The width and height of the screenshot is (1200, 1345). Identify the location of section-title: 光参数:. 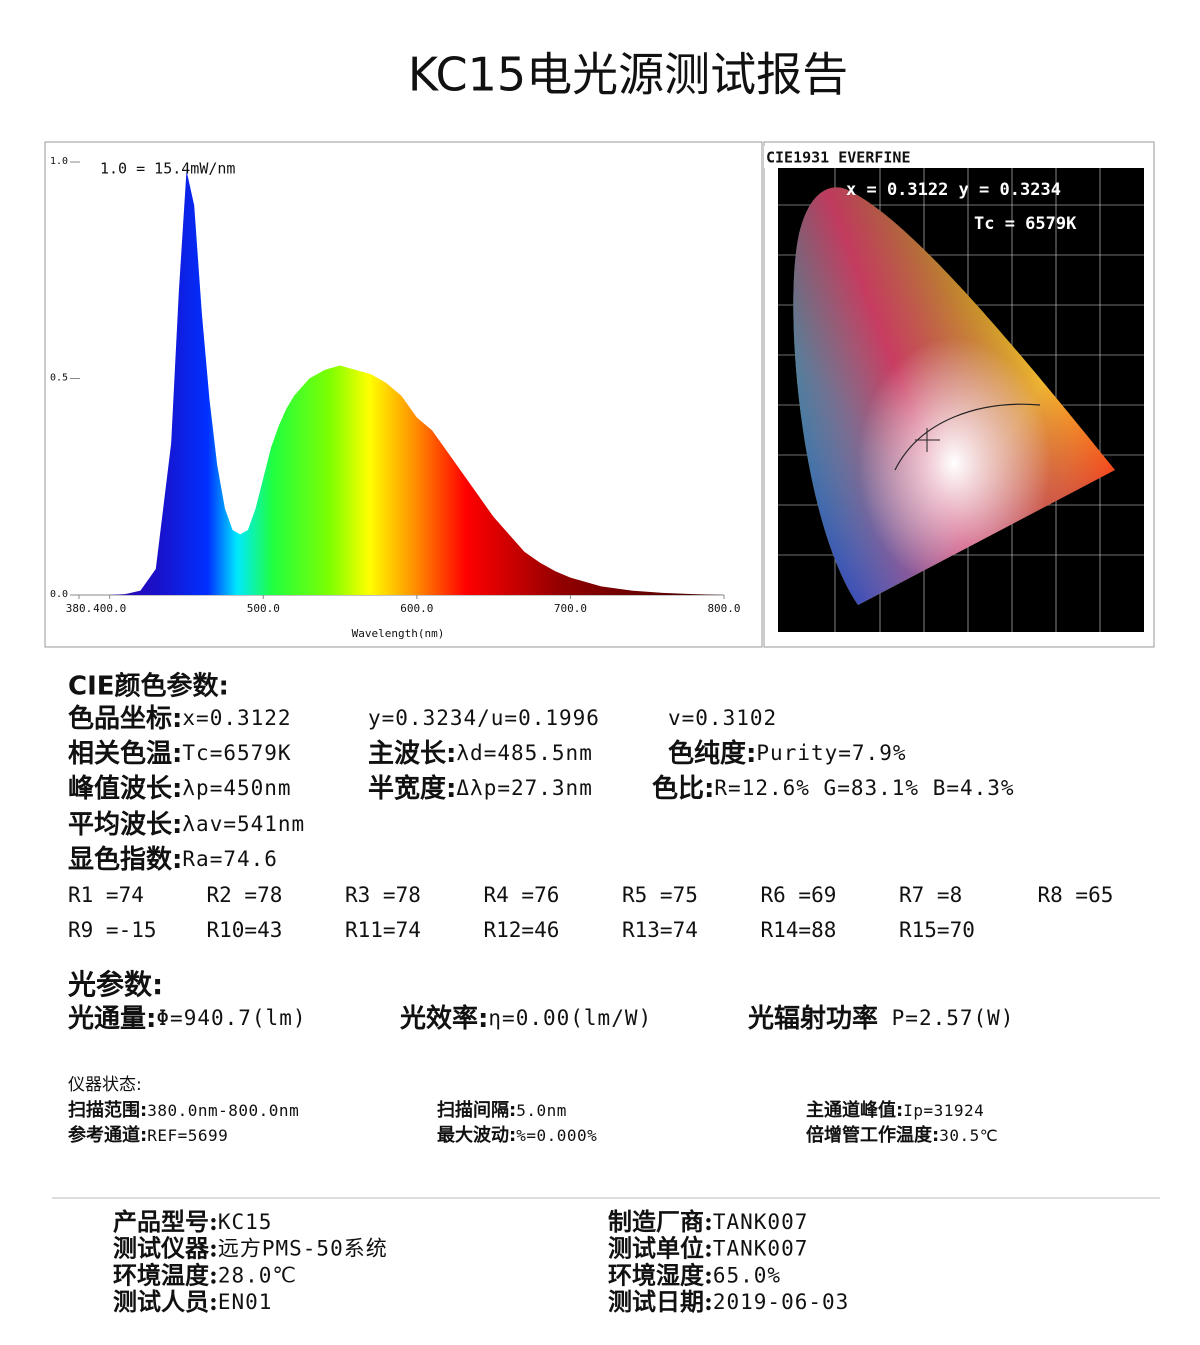
(115, 984).